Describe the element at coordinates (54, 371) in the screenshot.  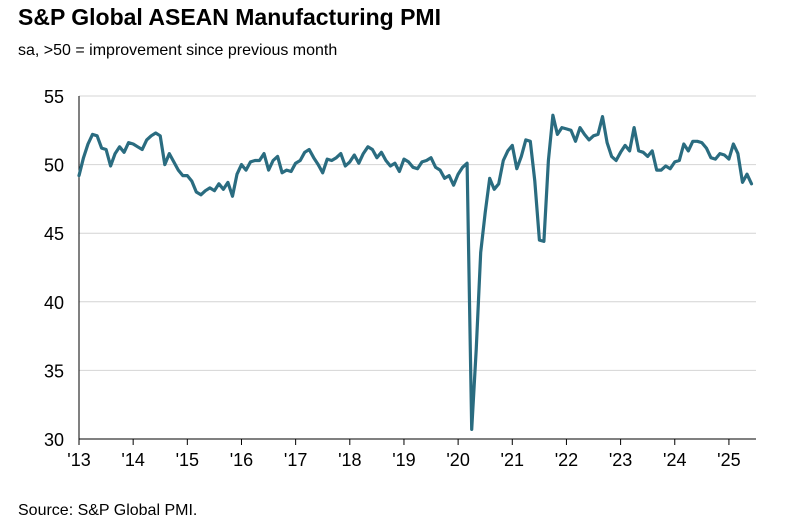
I see `y-tick-label: 35` at that location.